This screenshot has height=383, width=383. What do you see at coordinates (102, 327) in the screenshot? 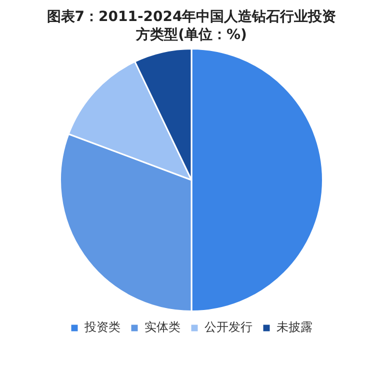
I see `legend-label: 投资类` at bounding box center [102, 327].